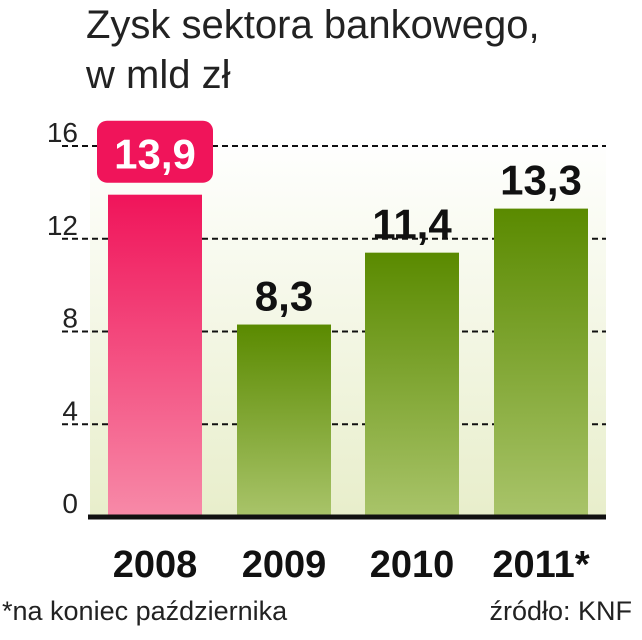 This screenshot has height=640, width=642. Describe the element at coordinates (284, 565) in the screenshot. I see `category-label: 2009` at that location.